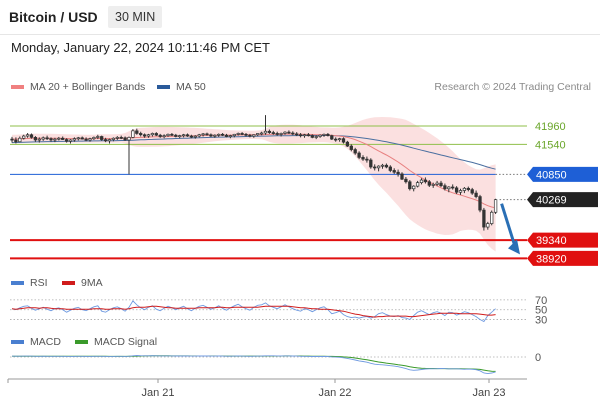 This screenshot has width=600, height=406. I want to click on legend-macd: MACD, so click(36, 342).